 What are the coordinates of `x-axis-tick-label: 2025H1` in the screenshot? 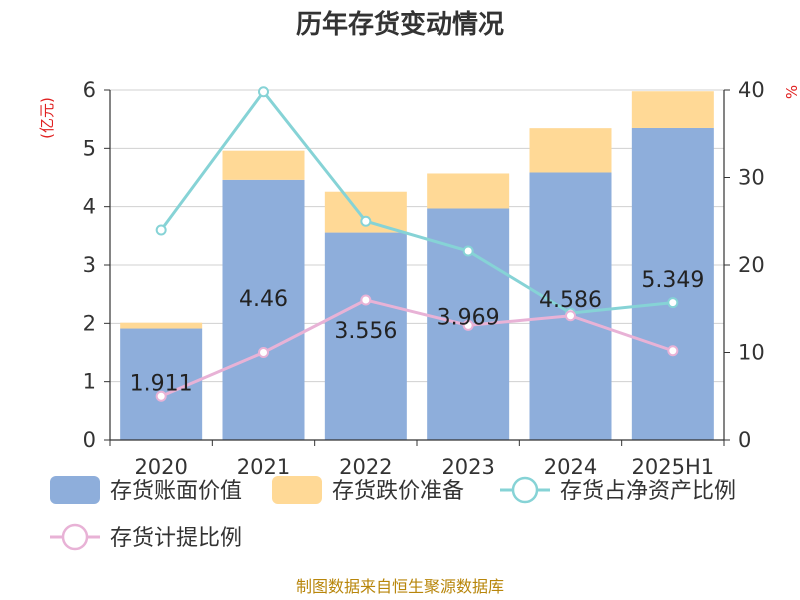 It's located at (673, 467).